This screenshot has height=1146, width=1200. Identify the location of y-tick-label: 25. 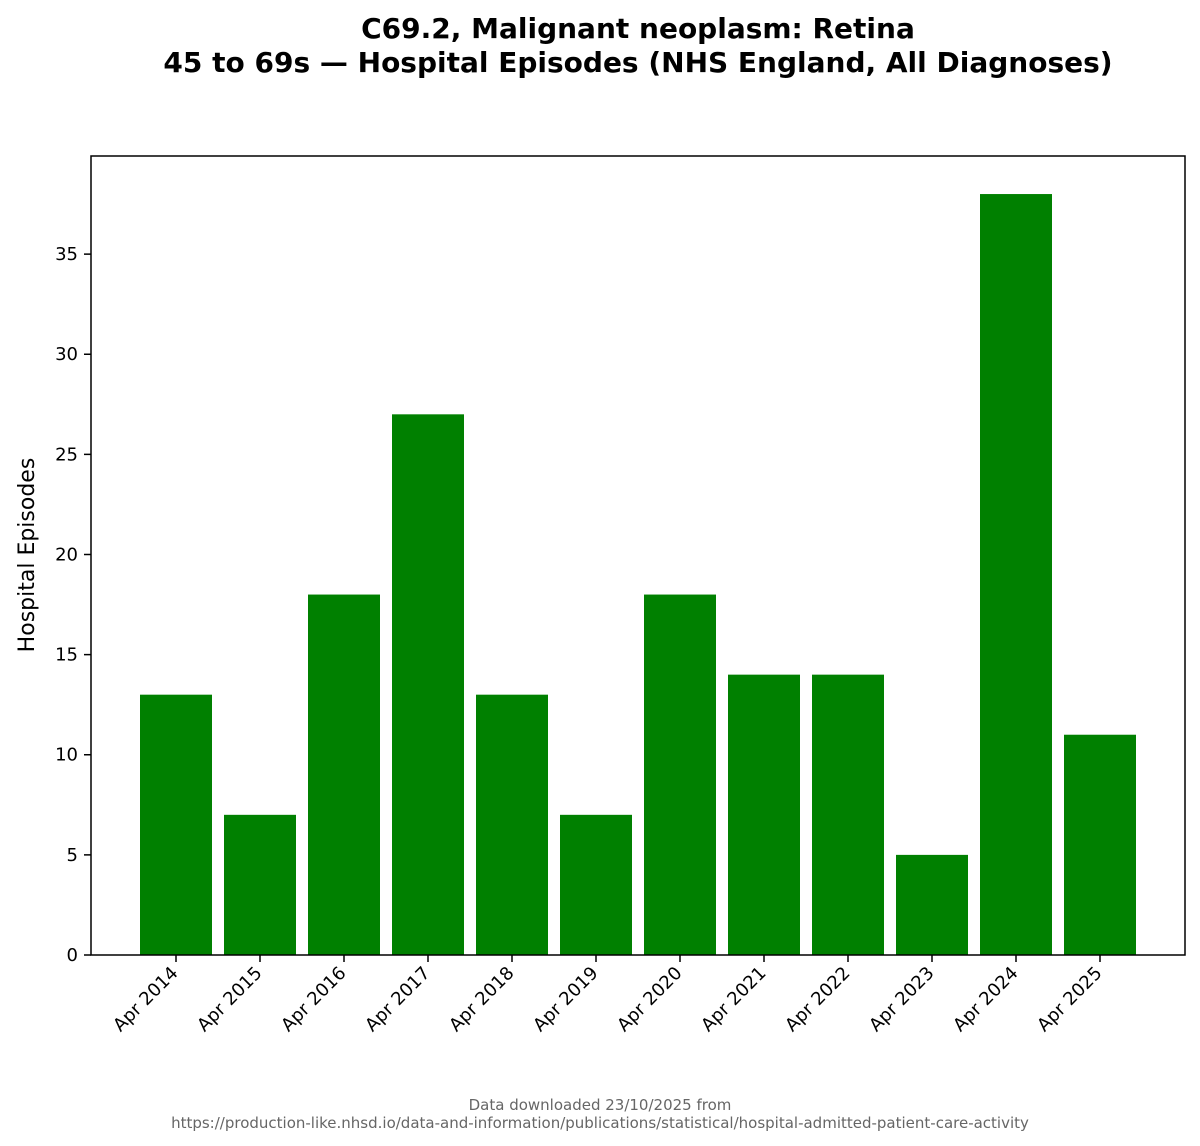
(66, 454).